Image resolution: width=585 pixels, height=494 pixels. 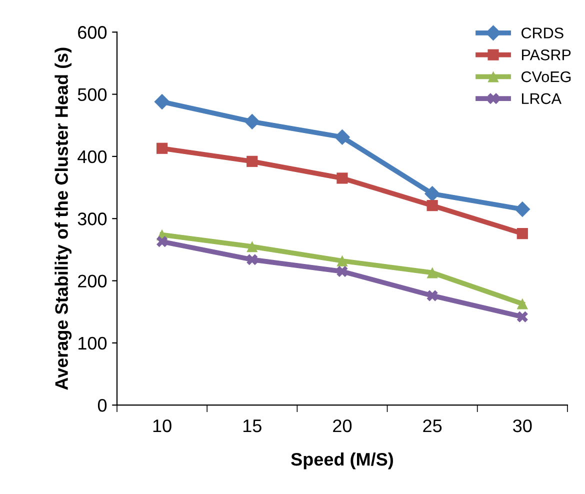 What do you see at coordinates (252, 426) in the screenshot?
I see `x-tick-label: 15` at bounding box center [252, 426].